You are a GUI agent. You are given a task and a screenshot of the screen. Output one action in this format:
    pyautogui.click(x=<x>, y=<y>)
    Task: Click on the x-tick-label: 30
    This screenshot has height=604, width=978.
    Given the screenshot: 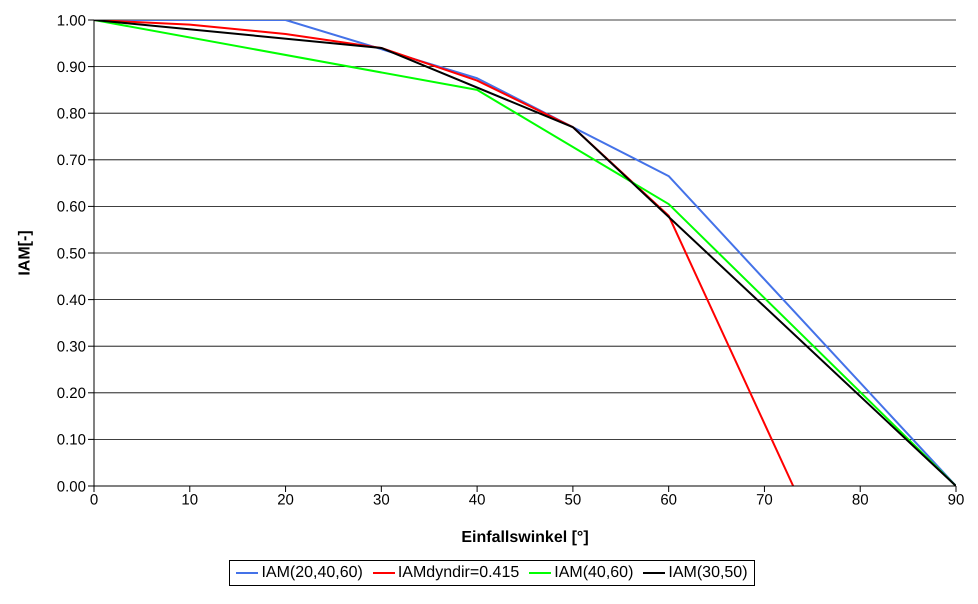 What is the action you would take?
    pyautogui.click(x=381, y=500)
    